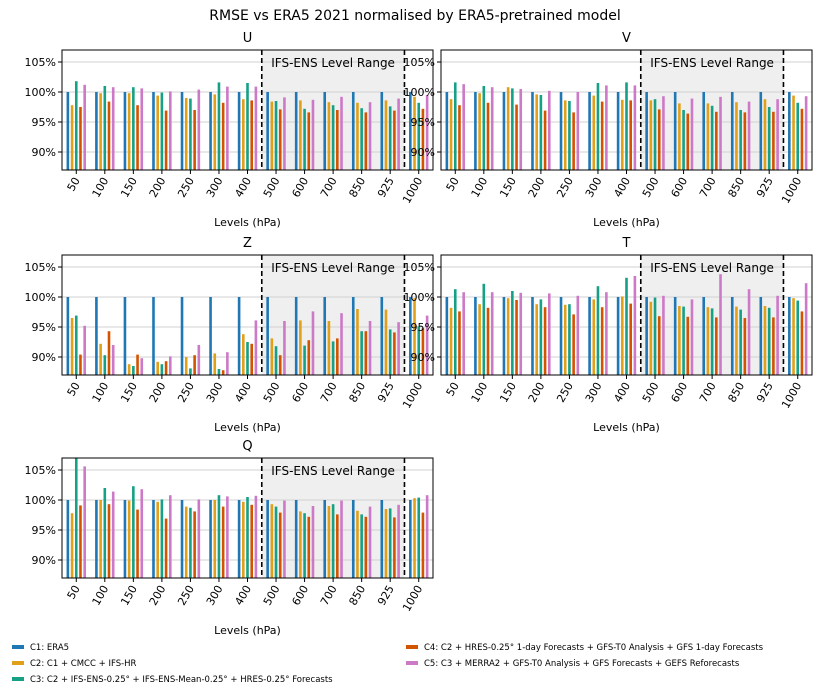  Describe the element at coordinates (215, 595) in the screenshot. I see `x-tick-label: 300` at that location.